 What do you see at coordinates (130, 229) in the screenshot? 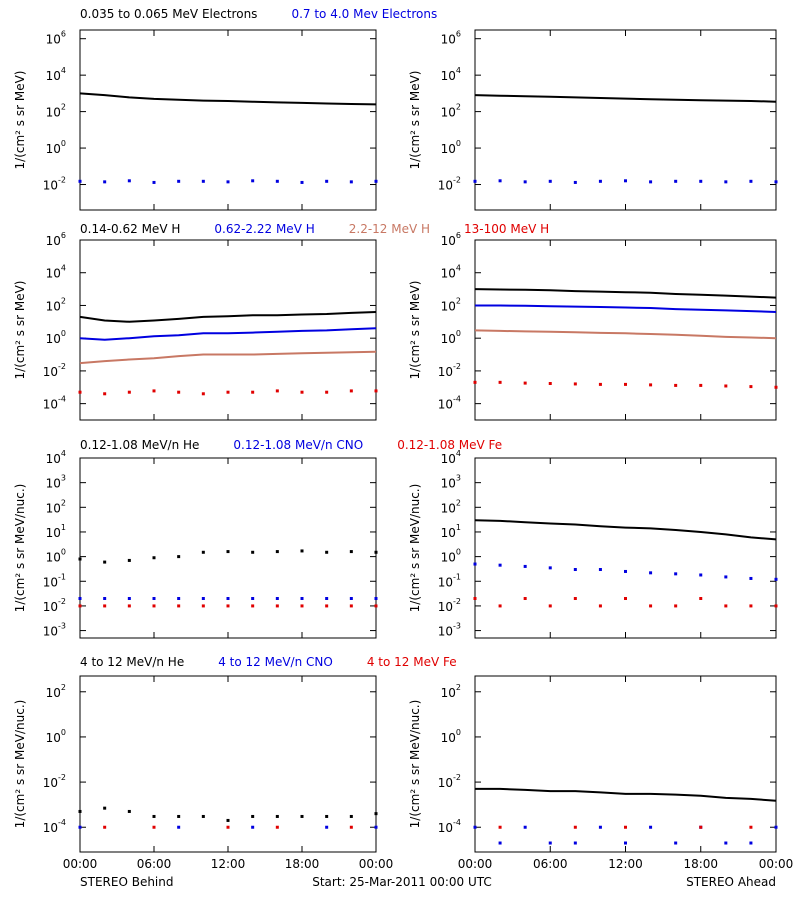
I see `legend-entry: 0.14-0.62 MeV H` at bounding box center [130, 229].